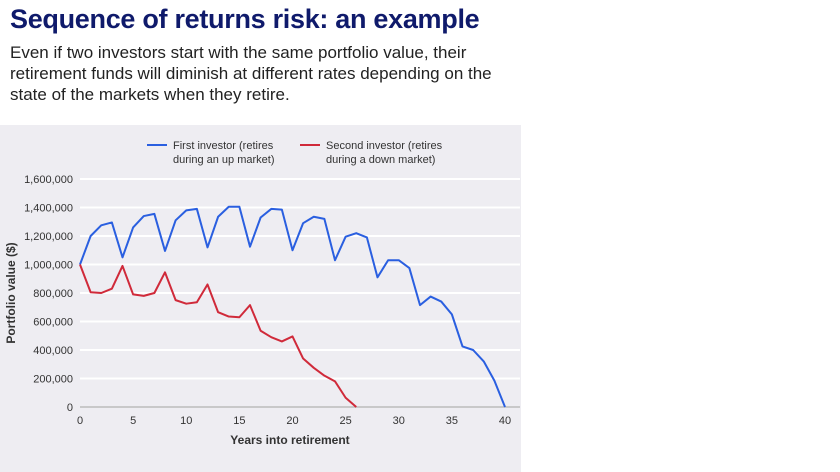  I want to click on x-tick-label: 40, so click(505, 421).